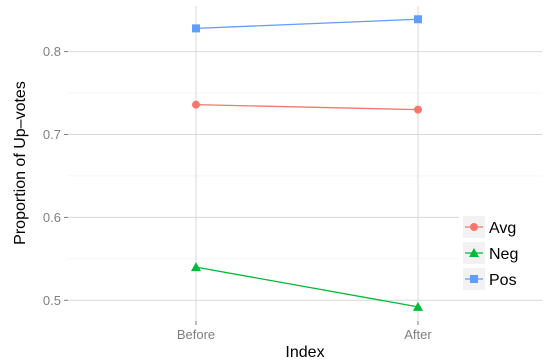 This screenshot has height=362, width=544. Describe the element at coordinates (503, 280) in the screenshot. I see `legend-label-pos: Pos` at that location.